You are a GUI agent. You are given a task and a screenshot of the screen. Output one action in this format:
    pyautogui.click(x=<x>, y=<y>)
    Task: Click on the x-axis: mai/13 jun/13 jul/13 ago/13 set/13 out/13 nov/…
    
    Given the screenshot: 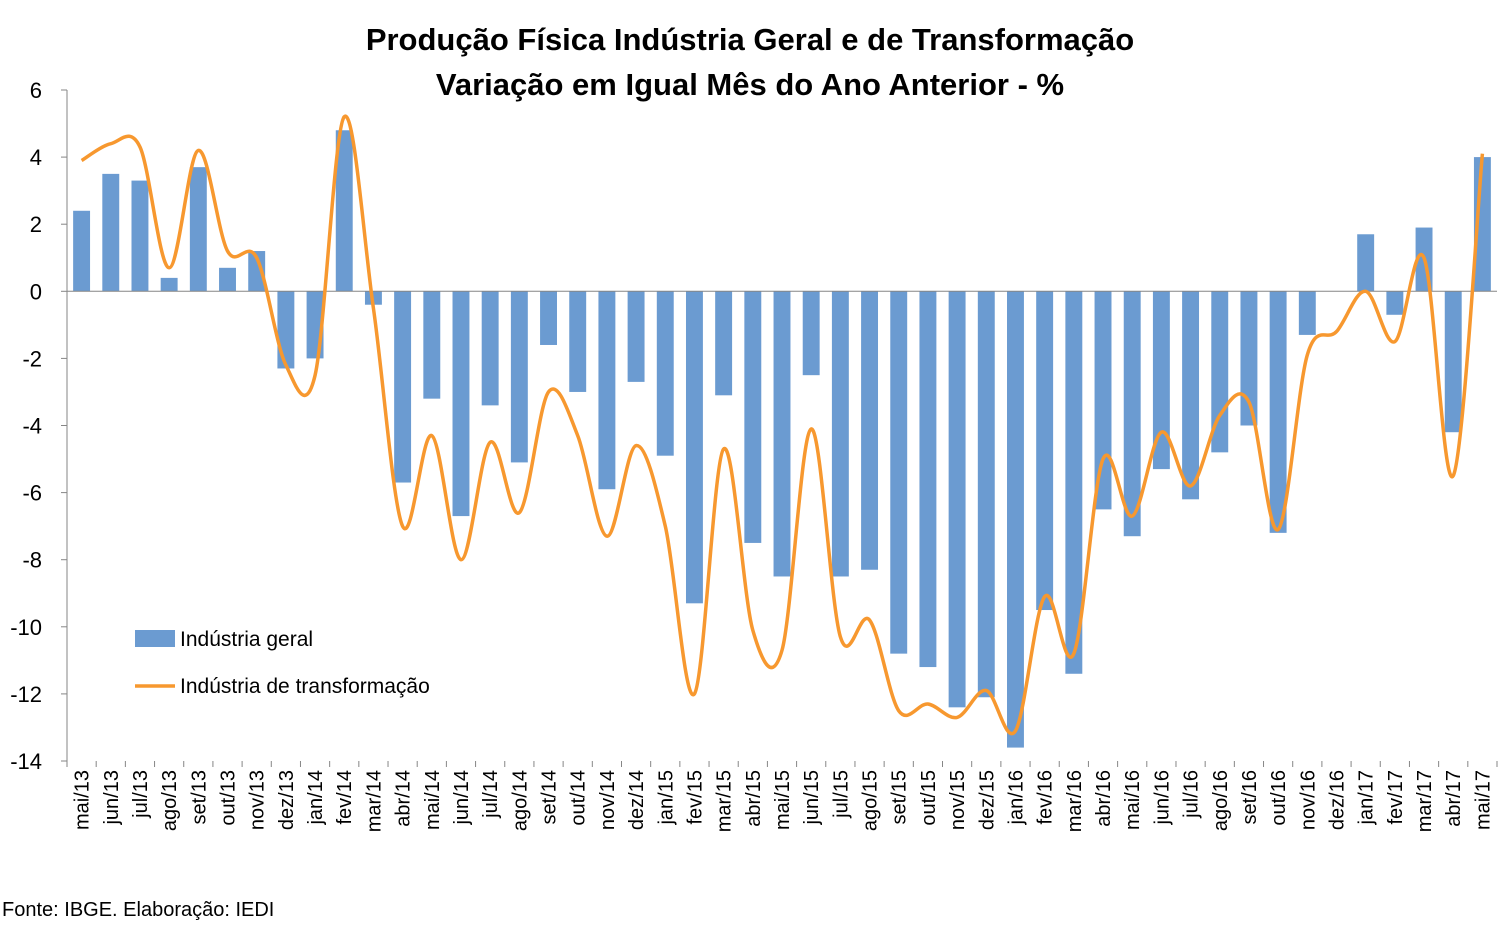 What is the action you would take?
    pyautogui.click(x=782, y=796)
    